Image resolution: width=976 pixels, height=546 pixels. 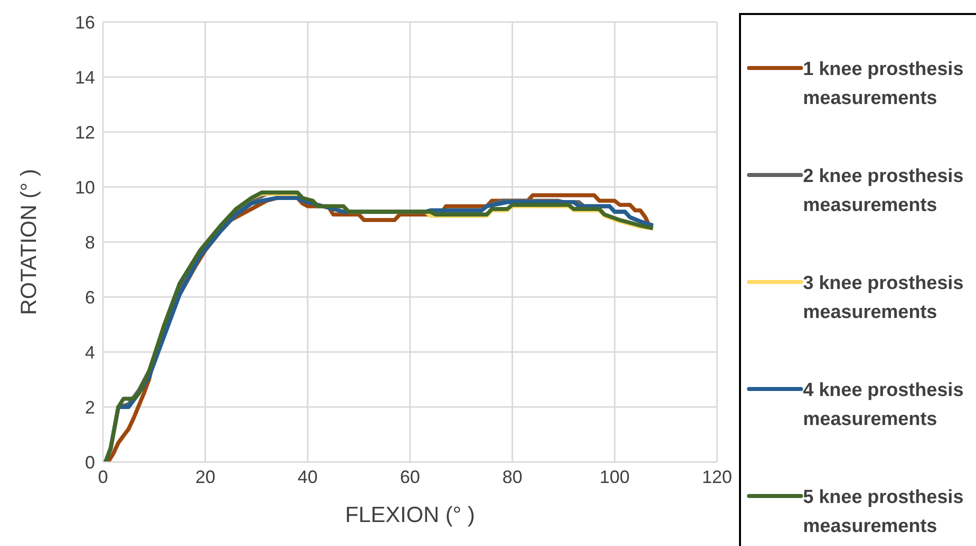 I want to click on legend-label: 1 knee prosthesis measurements, so click(x=884, y=84).